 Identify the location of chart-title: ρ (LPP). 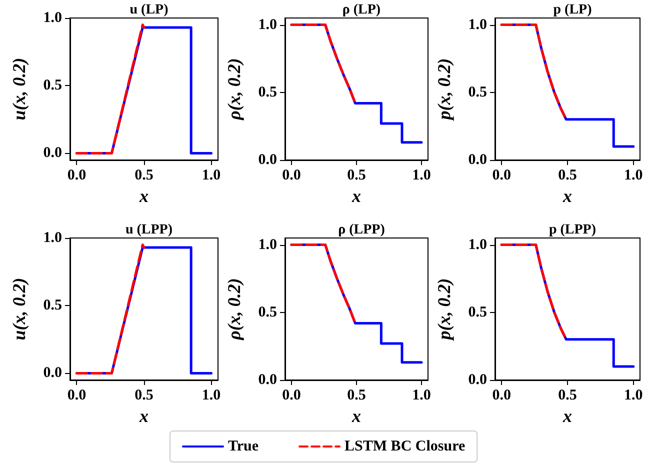
(362, 230).